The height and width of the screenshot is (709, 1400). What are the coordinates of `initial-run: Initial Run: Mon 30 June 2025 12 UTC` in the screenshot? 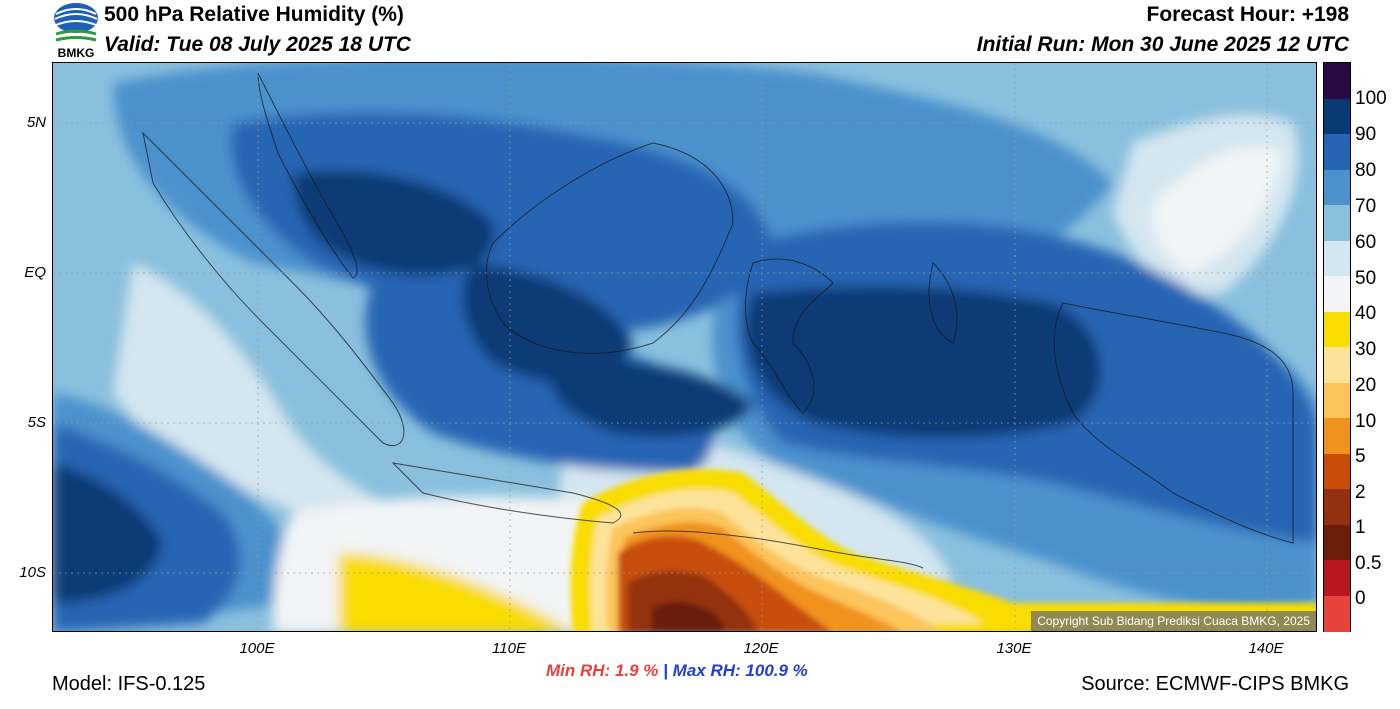 It's located at (1162, 44).